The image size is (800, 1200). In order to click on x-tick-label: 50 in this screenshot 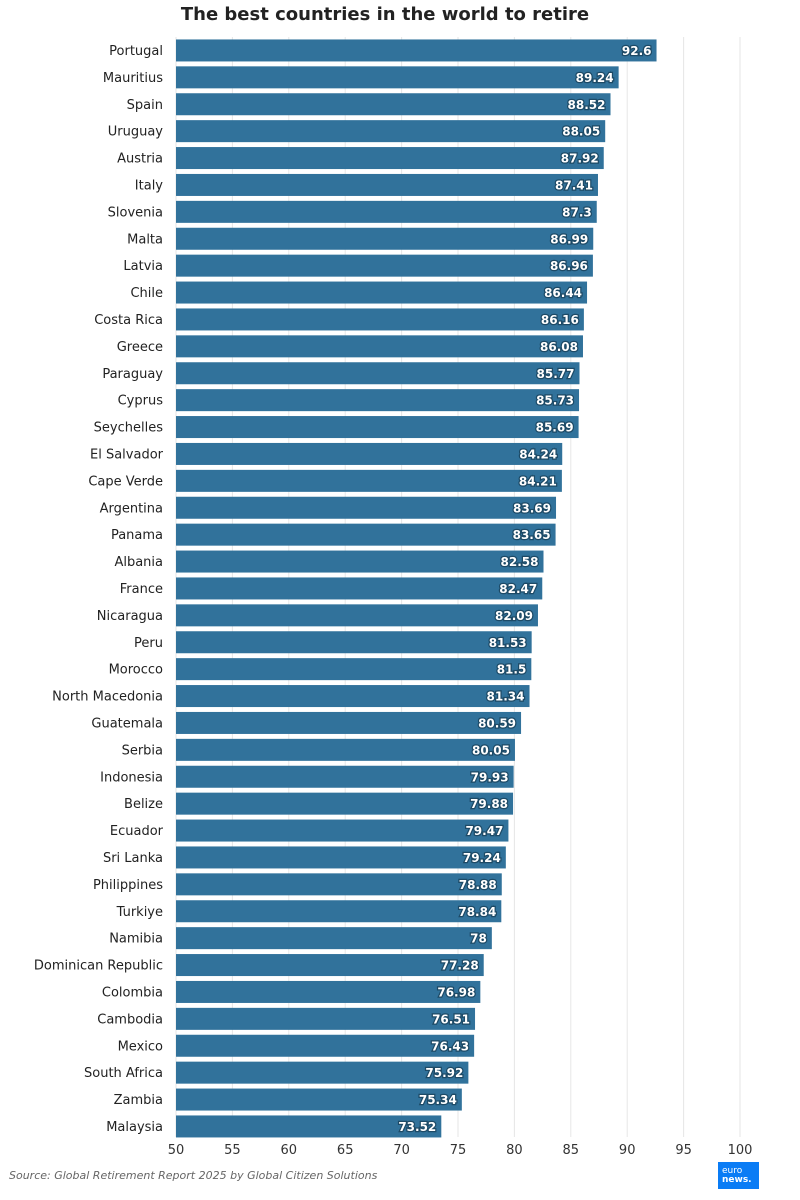, I will do `click(176, 1150)`.